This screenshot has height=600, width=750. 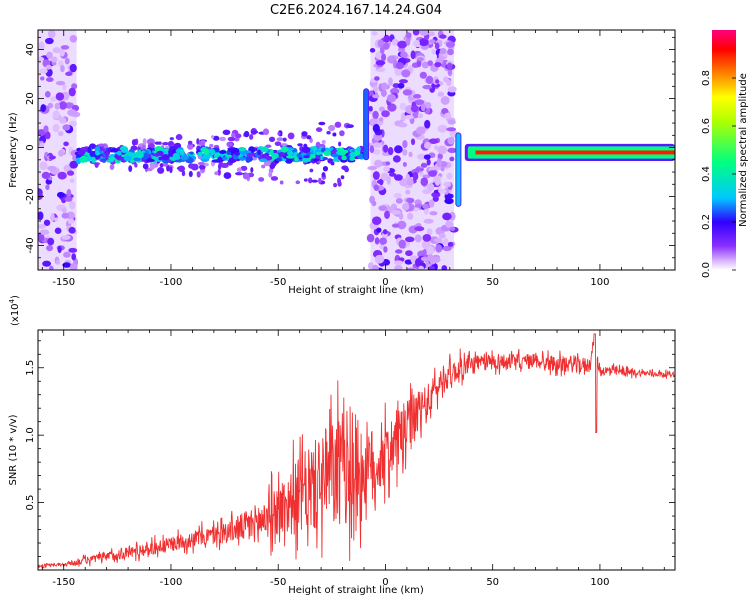 What do you see at coordinates (366, 124) in the screenshot?
I see `transient-burst` at bounding box center [366, 124].